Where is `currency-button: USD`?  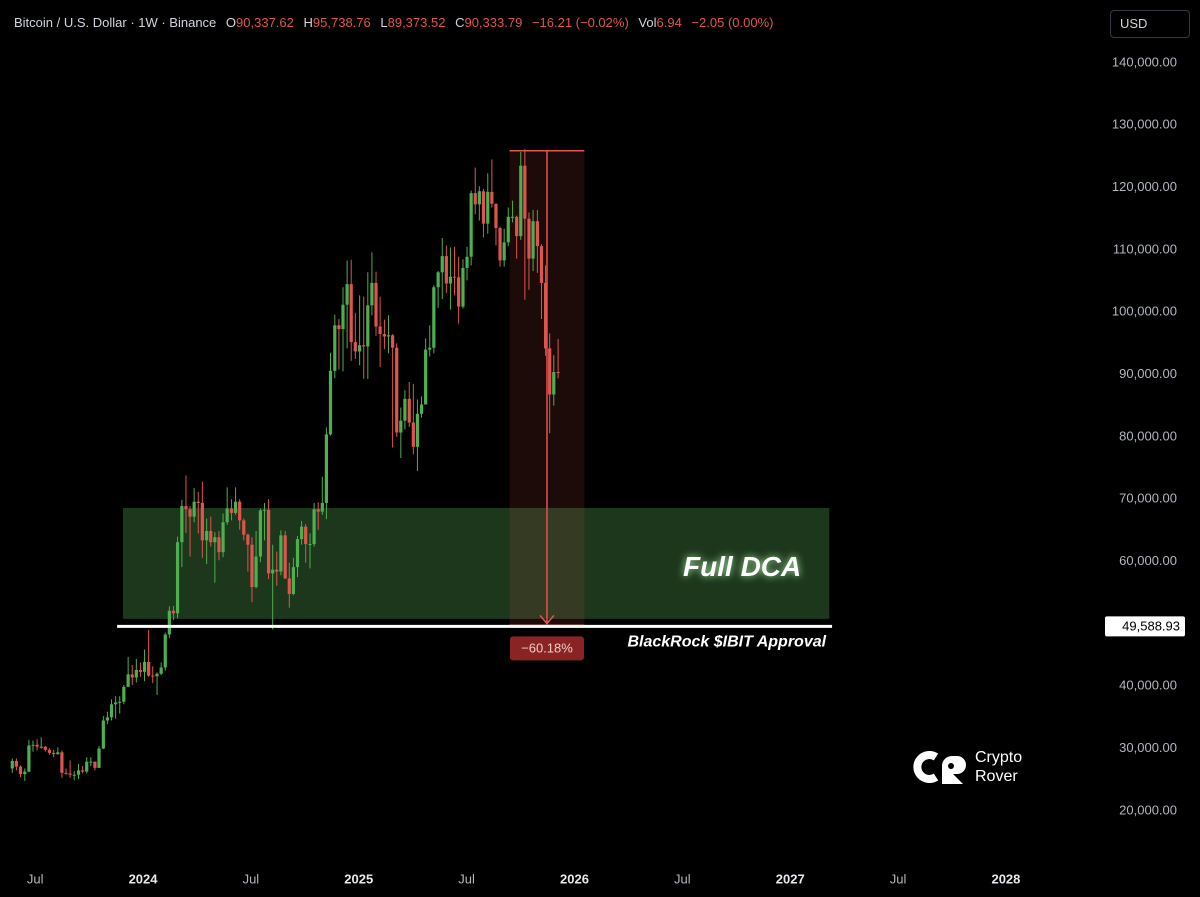 currency-button: USD is located at coordinates (1150, 24).